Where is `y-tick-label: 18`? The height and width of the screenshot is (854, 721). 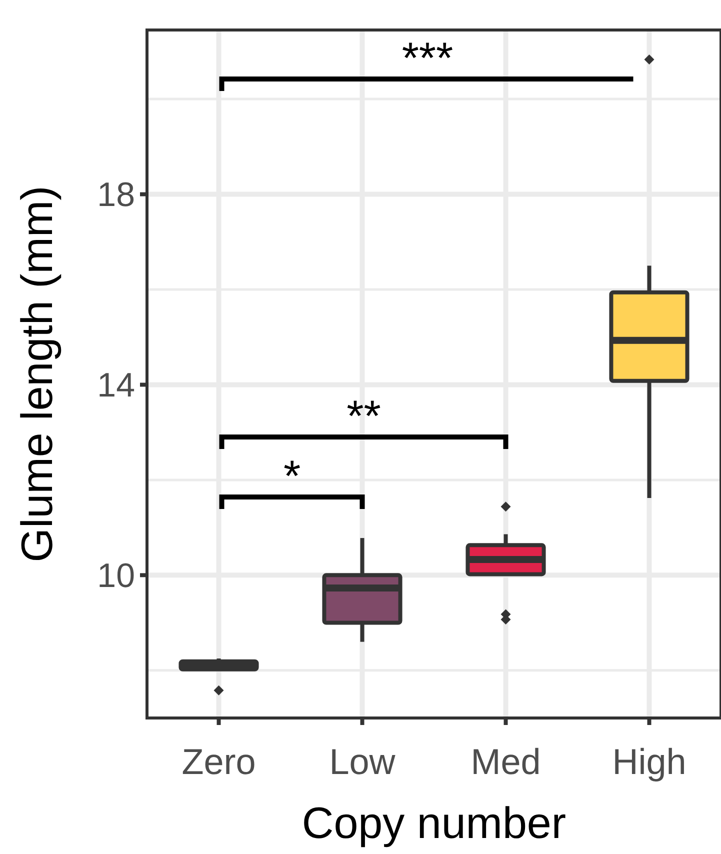
y-tick-label: 18 is located at coordinates (116, 195).